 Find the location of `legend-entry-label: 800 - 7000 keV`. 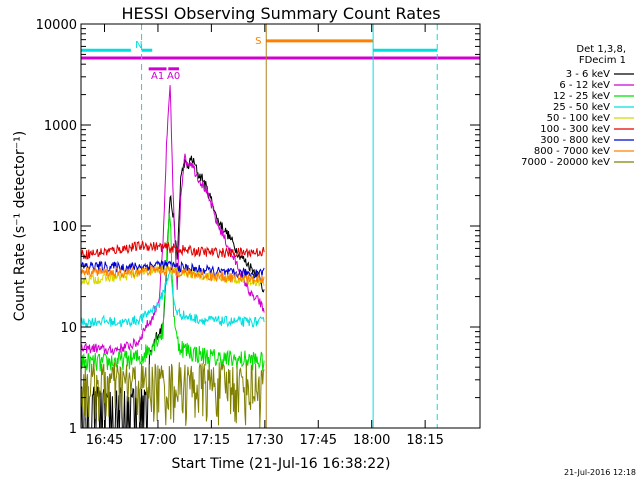

legend-entry-label: 800 - 7000 keV is located at coordinates (572, 151).